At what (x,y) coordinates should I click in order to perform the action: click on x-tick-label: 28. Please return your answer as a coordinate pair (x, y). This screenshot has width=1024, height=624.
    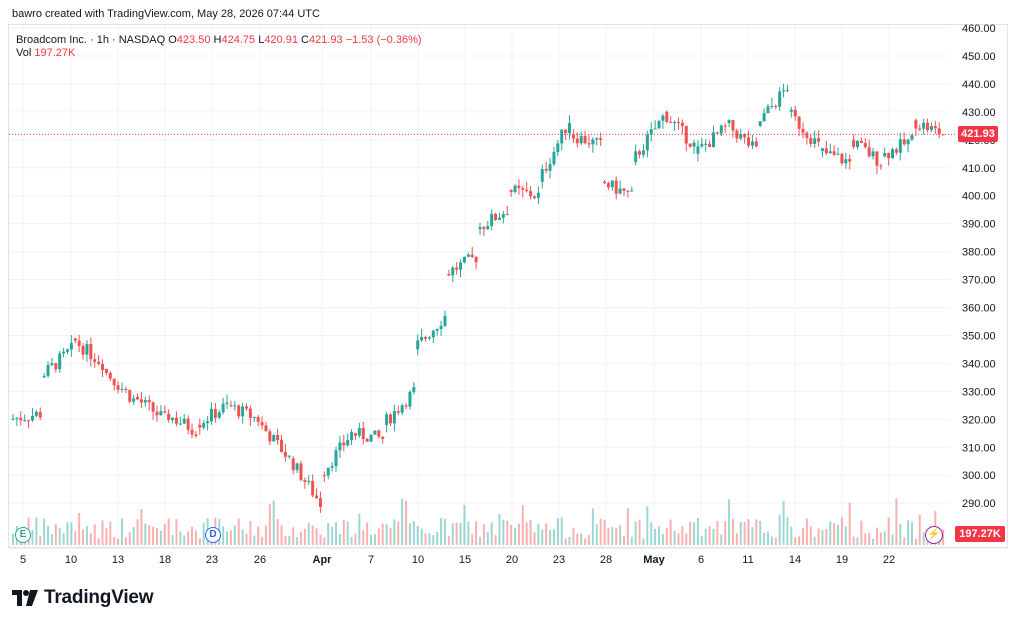
    Looking at the image, I should click on (606, 560).